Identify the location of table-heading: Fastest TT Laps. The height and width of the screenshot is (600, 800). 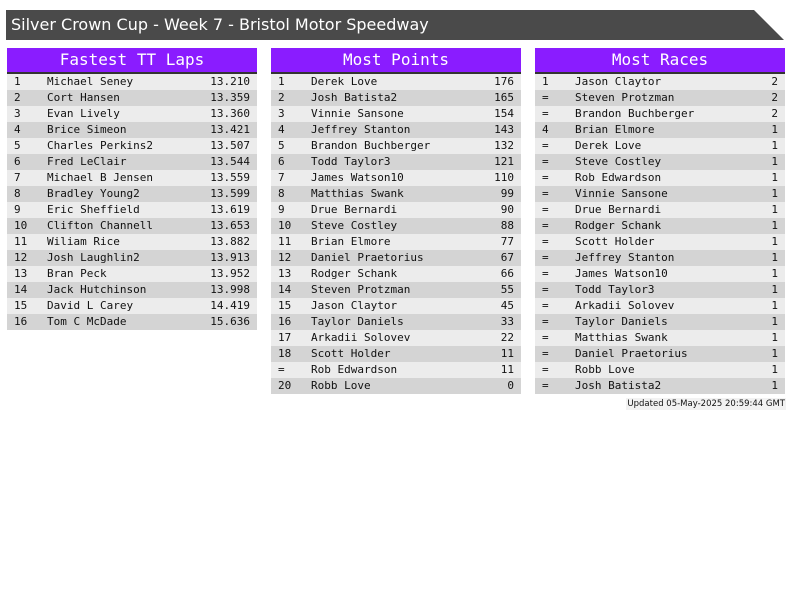
(132, 61).